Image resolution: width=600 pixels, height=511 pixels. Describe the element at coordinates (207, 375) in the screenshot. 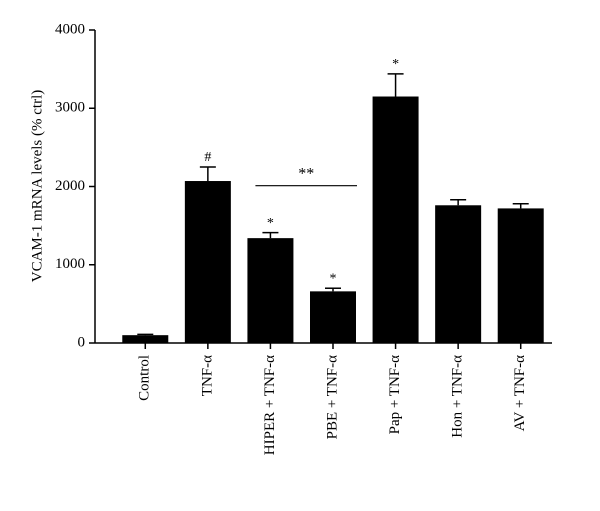

I see `x-tick-label: TNF-α` at that location.